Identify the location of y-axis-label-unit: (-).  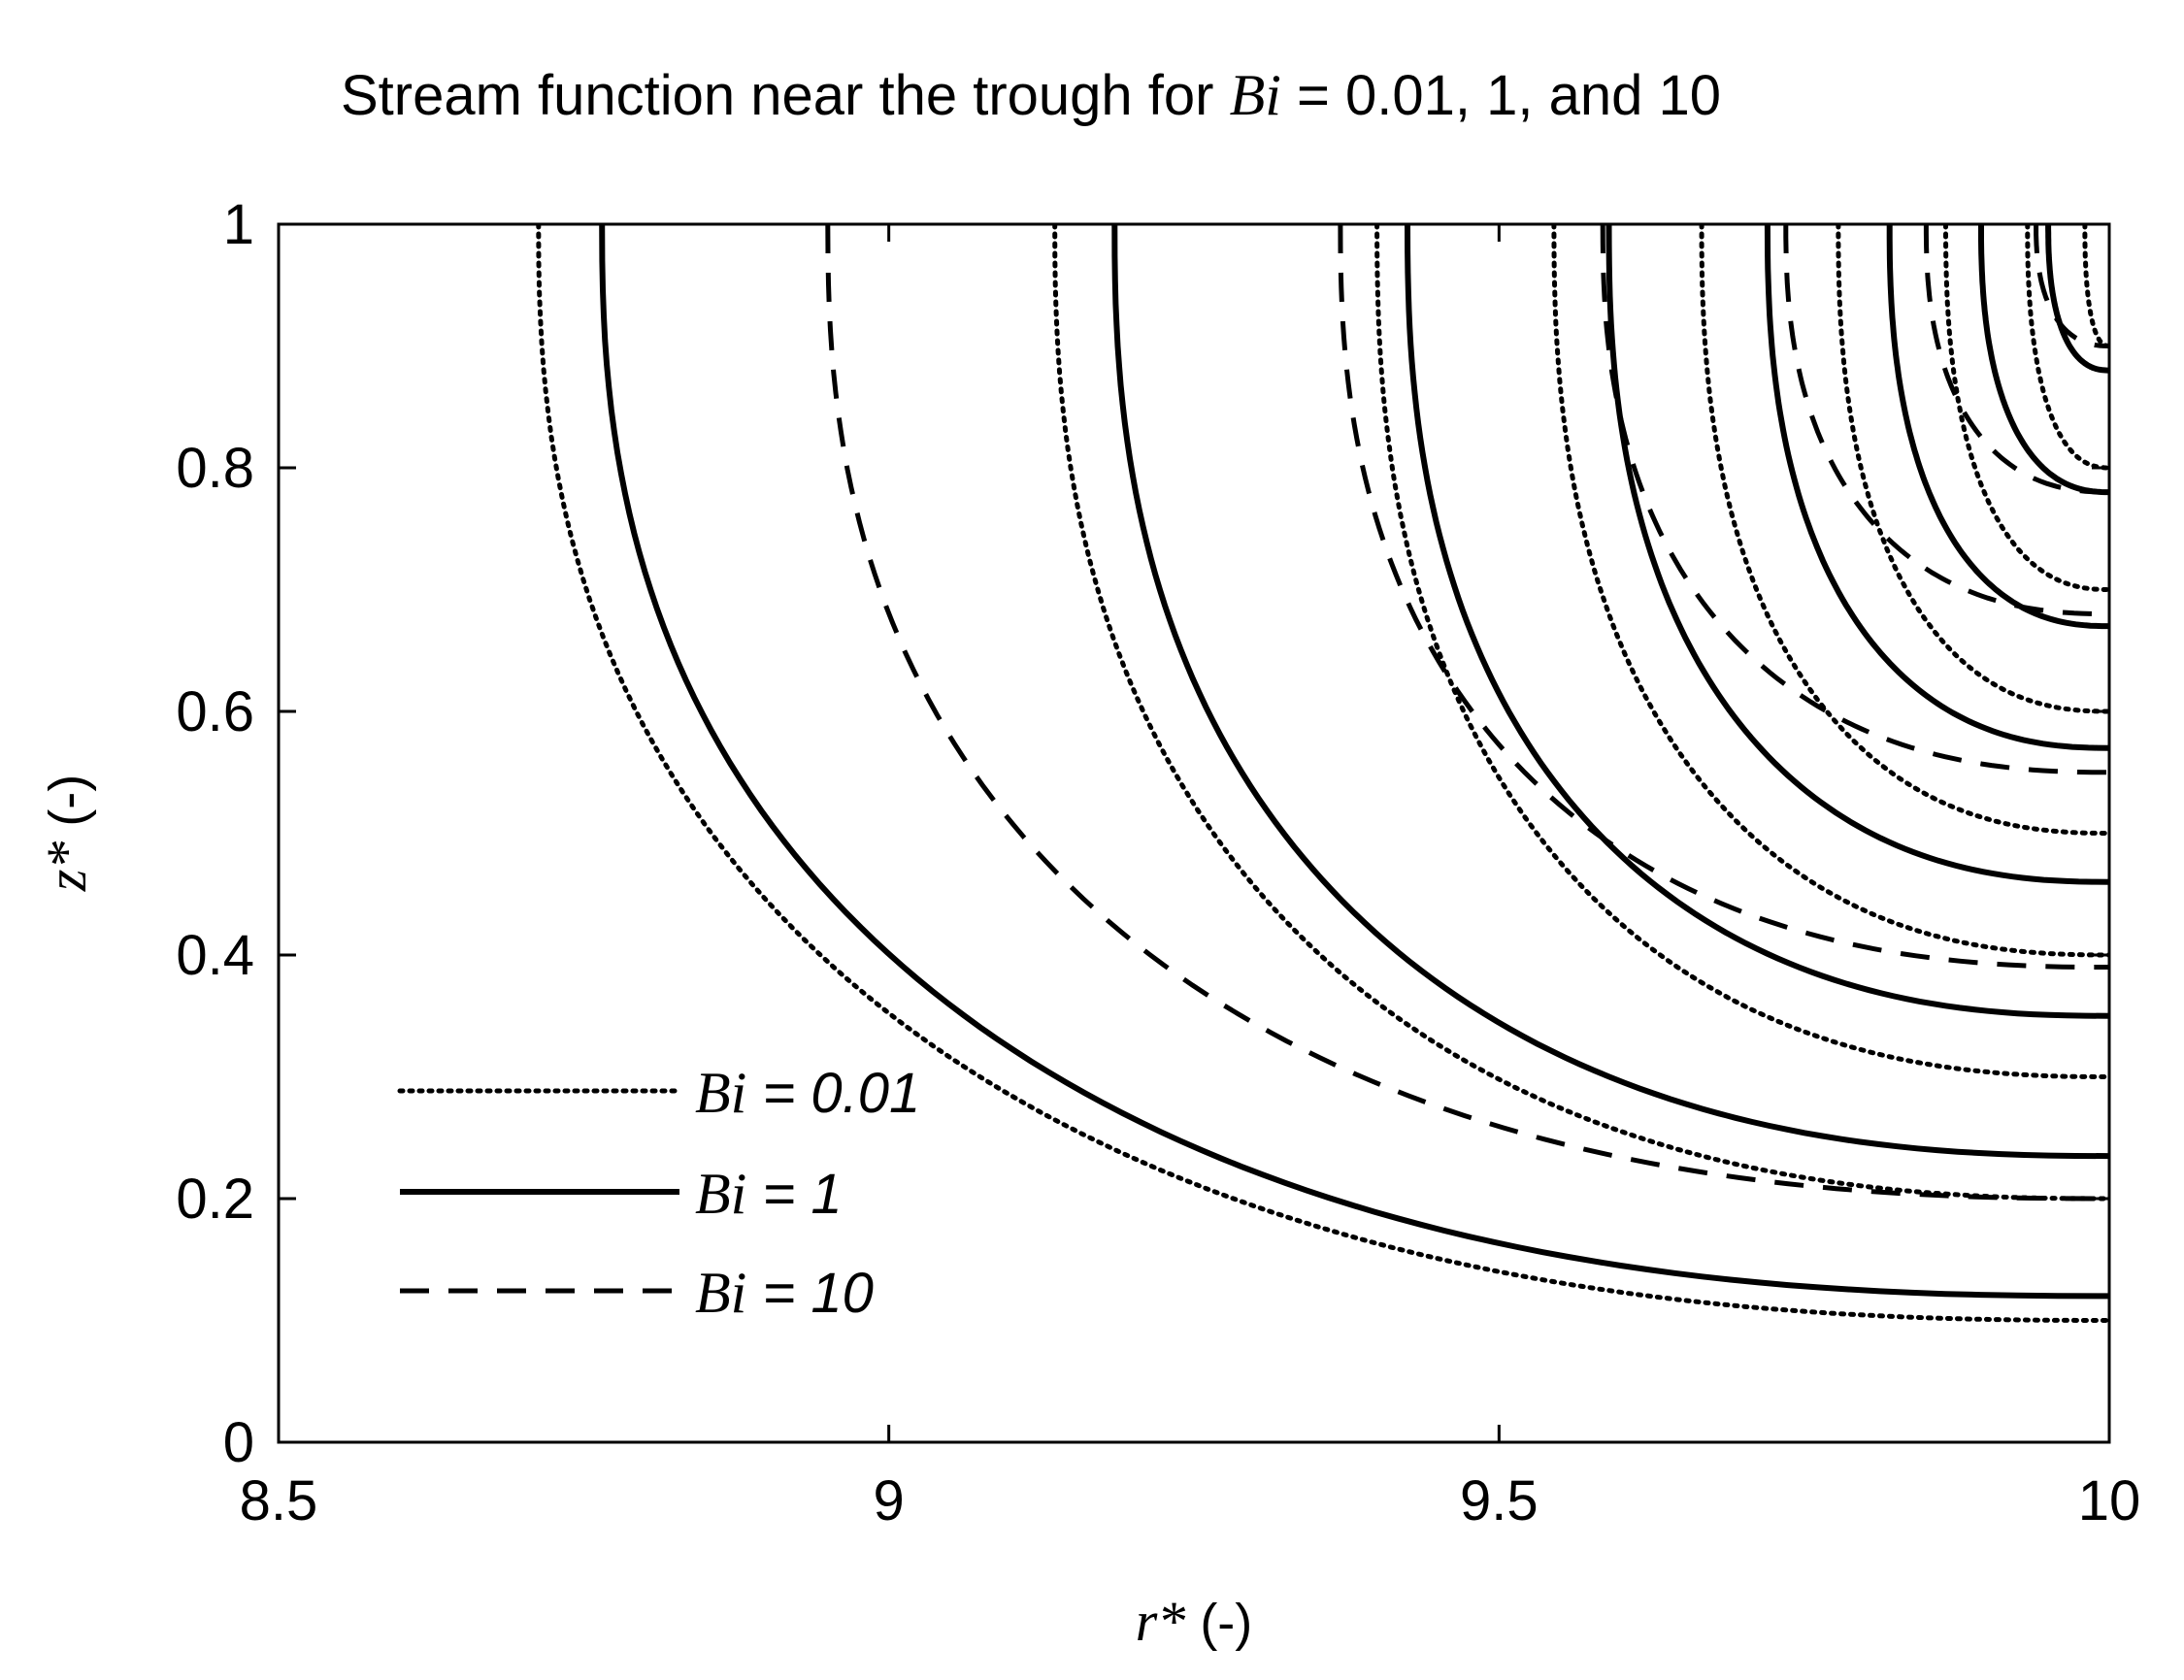
(68, 807).